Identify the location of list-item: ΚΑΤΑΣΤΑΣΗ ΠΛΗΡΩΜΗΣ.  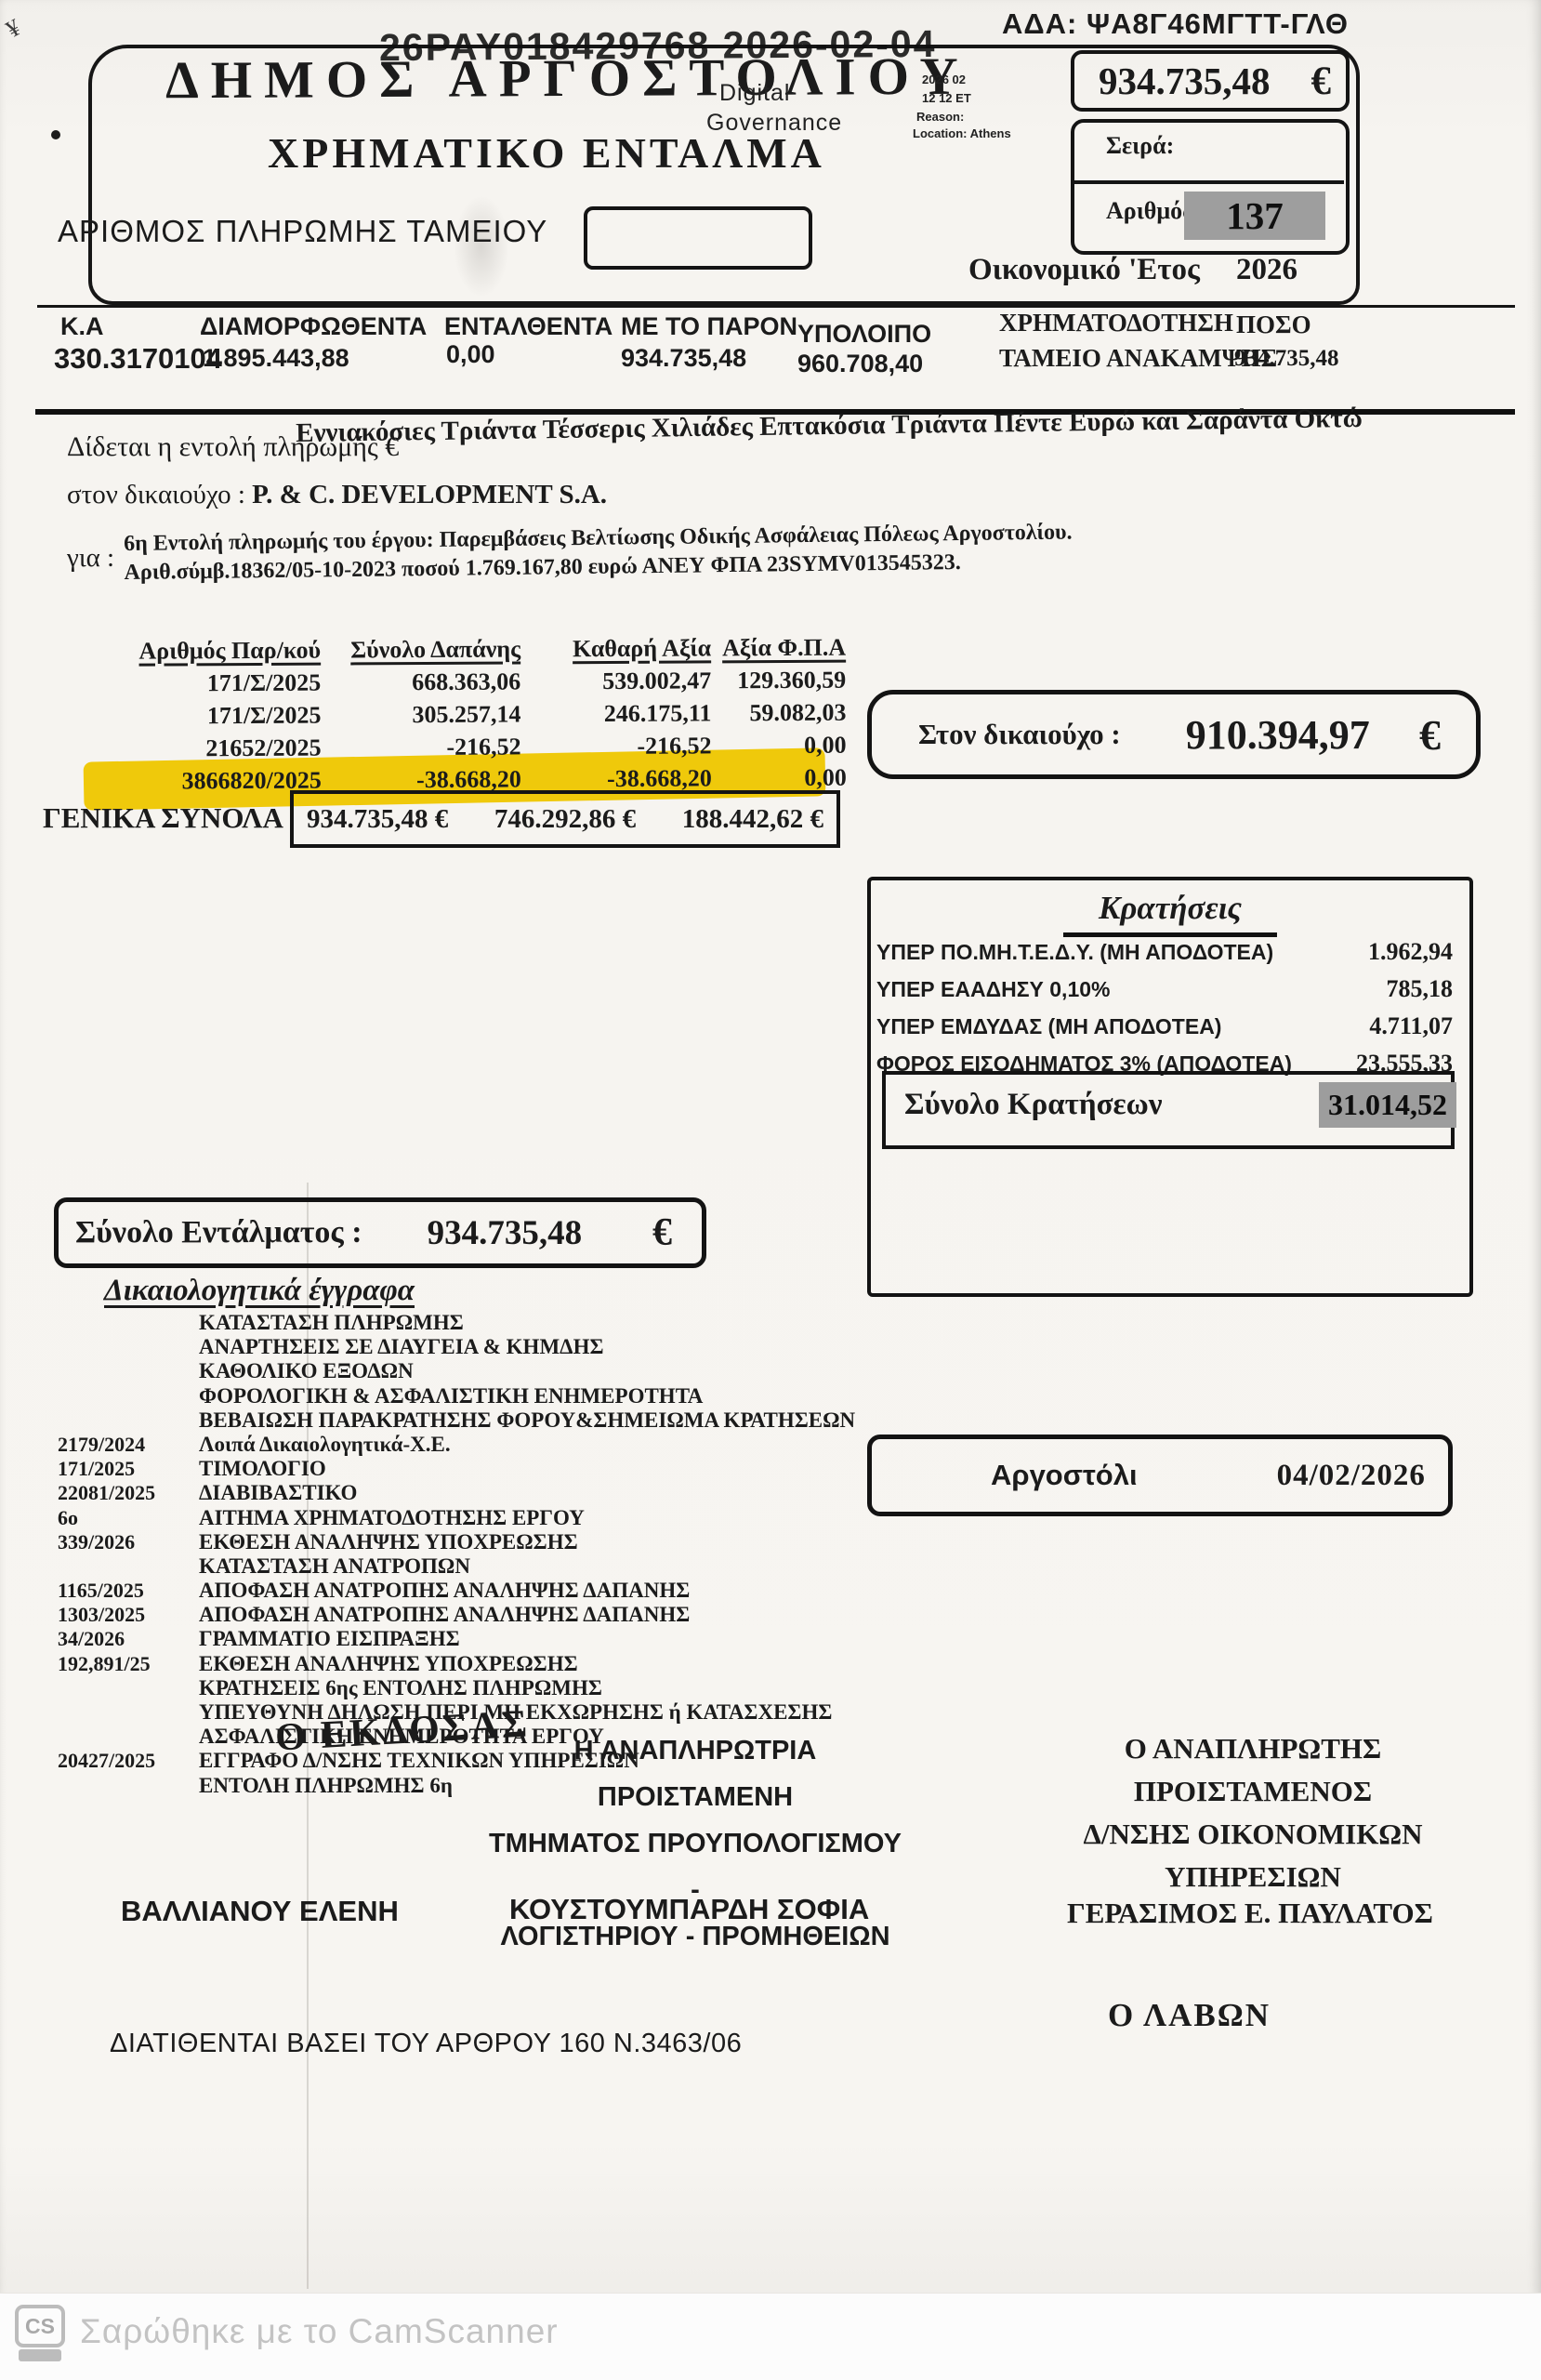
(476, 1323).